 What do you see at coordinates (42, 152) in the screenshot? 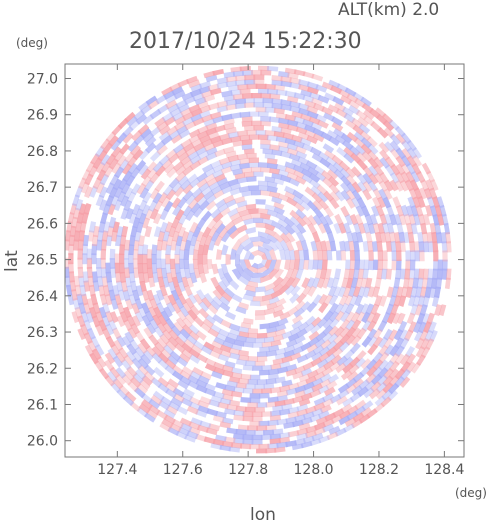
I see `y-tick-label: 26.8` at bounding box center [42, 152].